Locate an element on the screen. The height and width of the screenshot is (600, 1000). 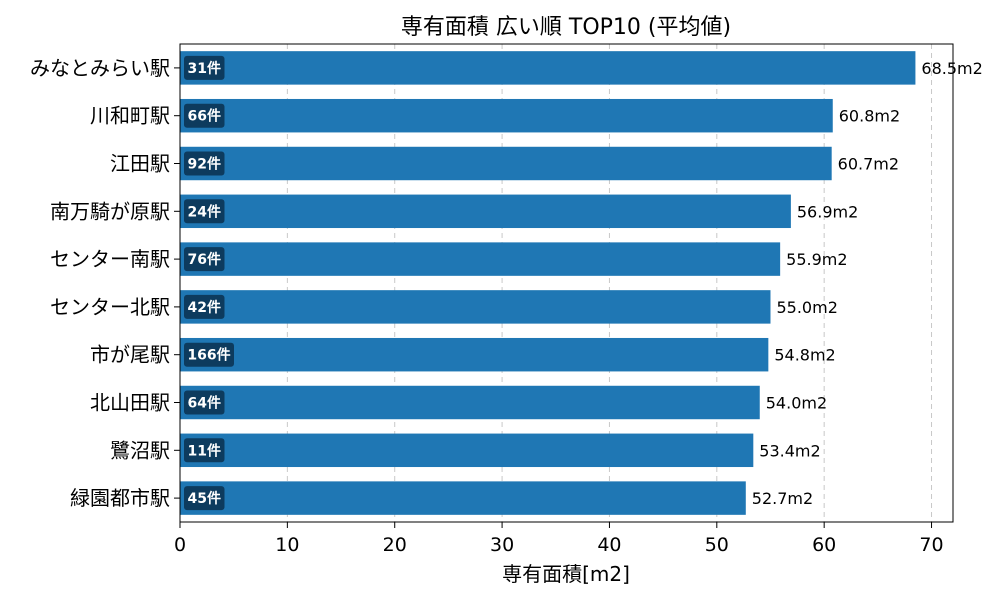
value-label: 55.0m2 is located at coordinates (806, 307).